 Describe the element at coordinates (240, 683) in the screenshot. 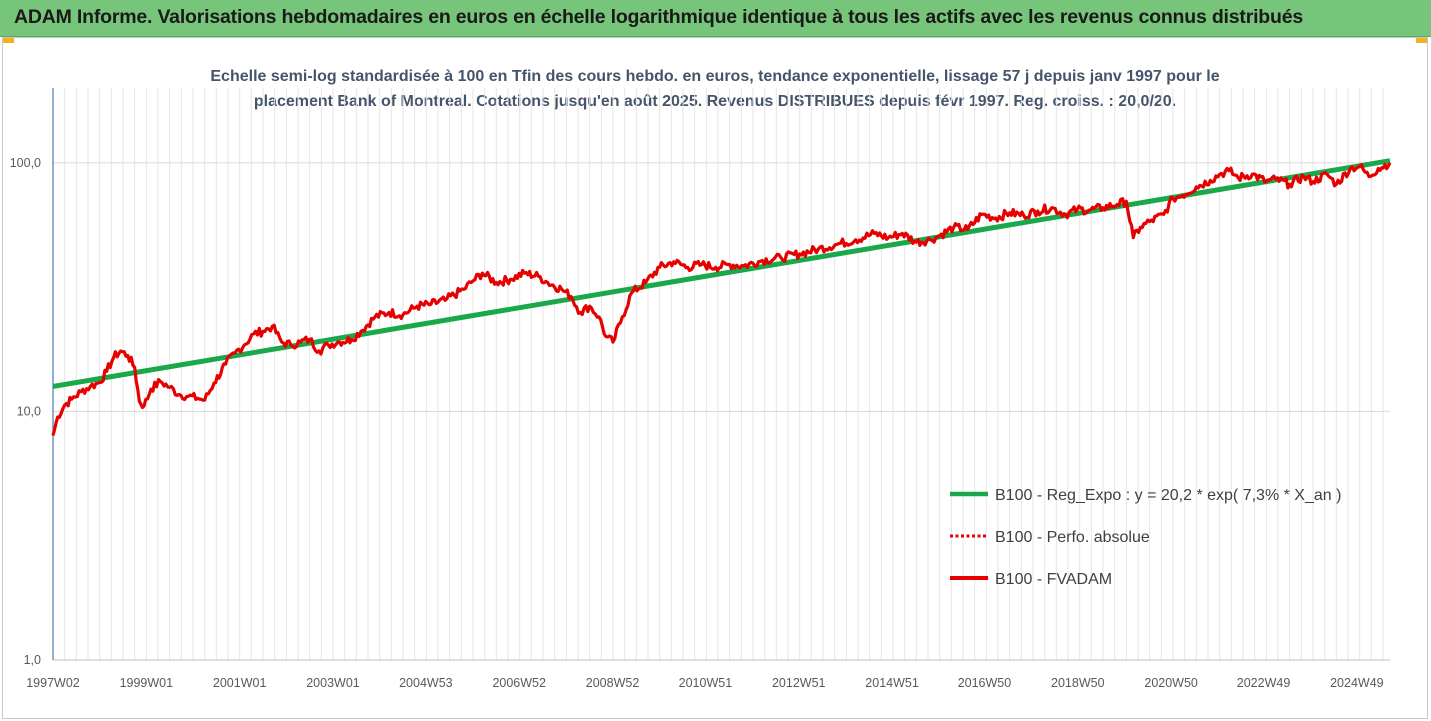

I see `x-tick-label: 2001W01` at that location.